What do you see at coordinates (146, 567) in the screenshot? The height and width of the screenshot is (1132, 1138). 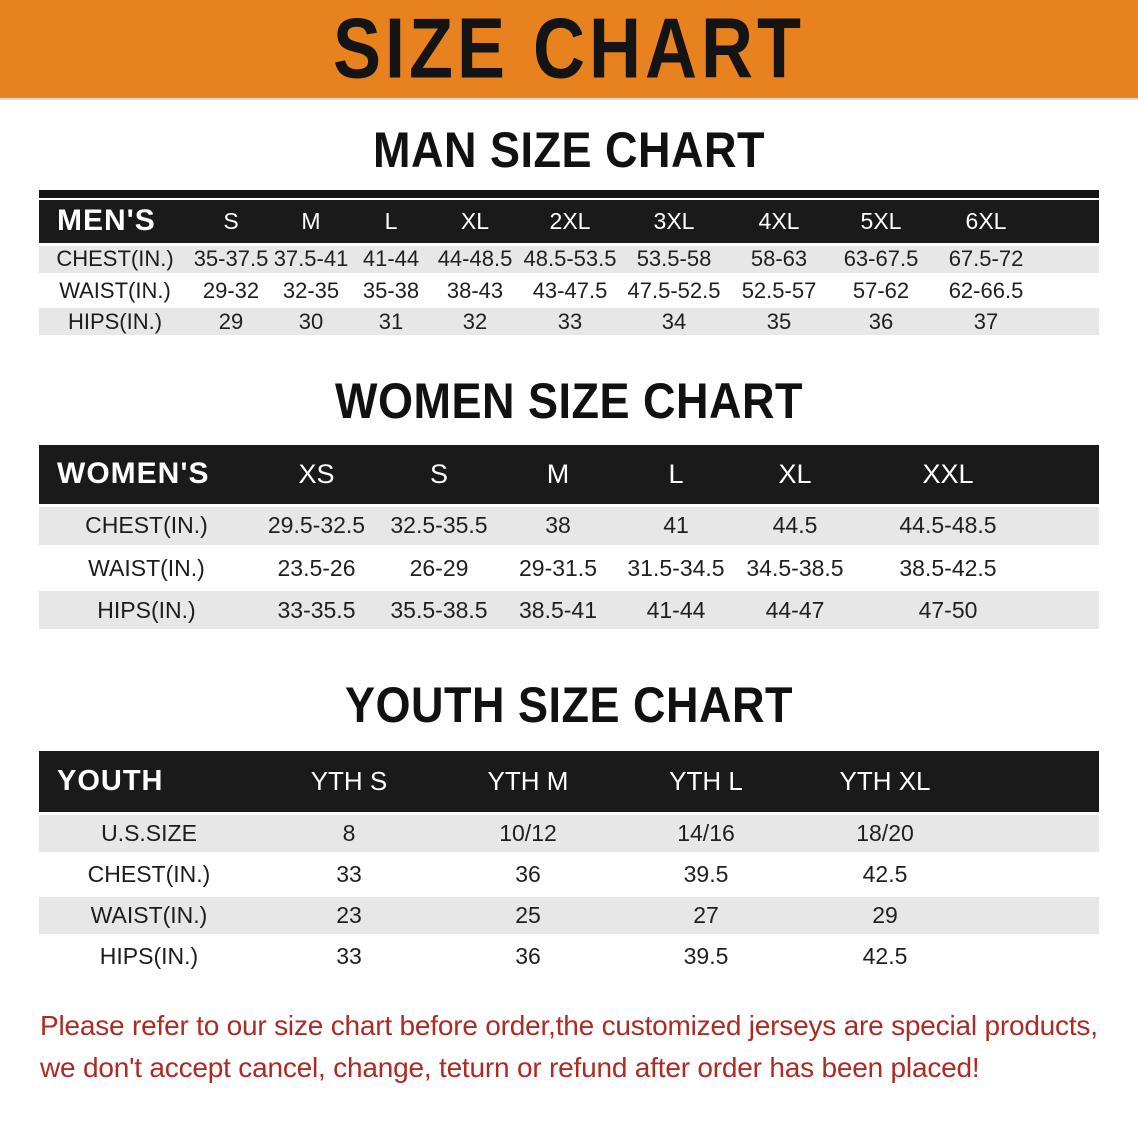 I see `women-row-label: WAIST(IN.)` at bounding box center [146, 567].